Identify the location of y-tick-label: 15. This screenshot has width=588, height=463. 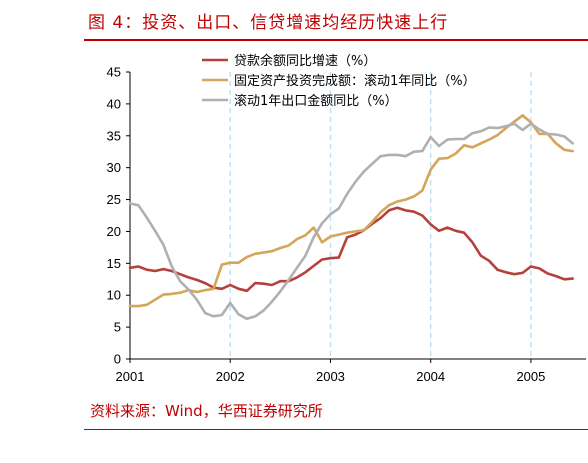
(114, 263).